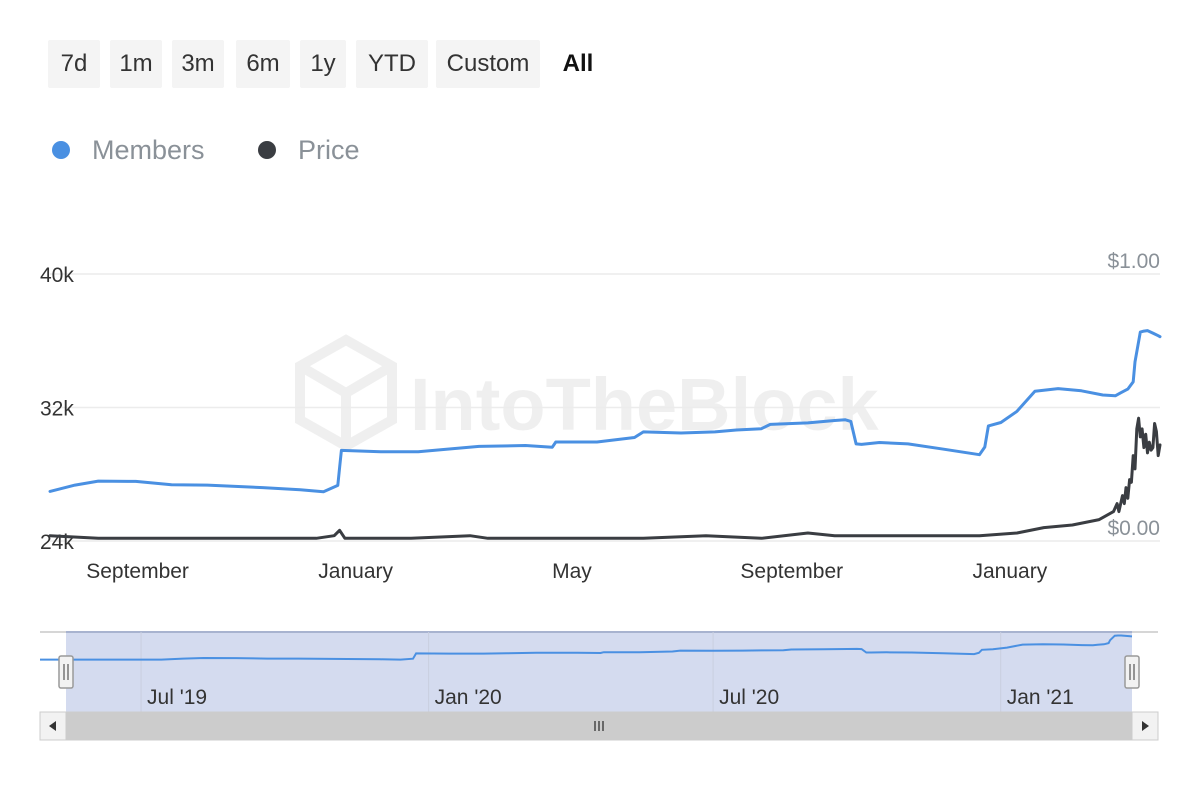 This screenshot has width=1200, height=800. What do you see at coordinates (57, 542) in the screenshot?
I see `y-left-tick-label: 24k` at bounding box center [57, 542].